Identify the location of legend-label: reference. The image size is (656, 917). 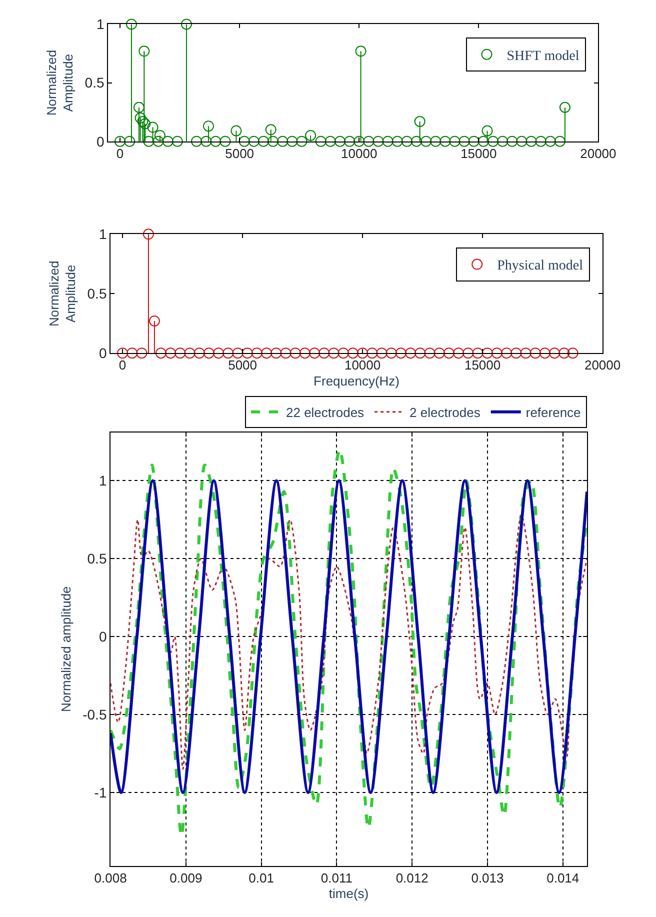
(553, 412).